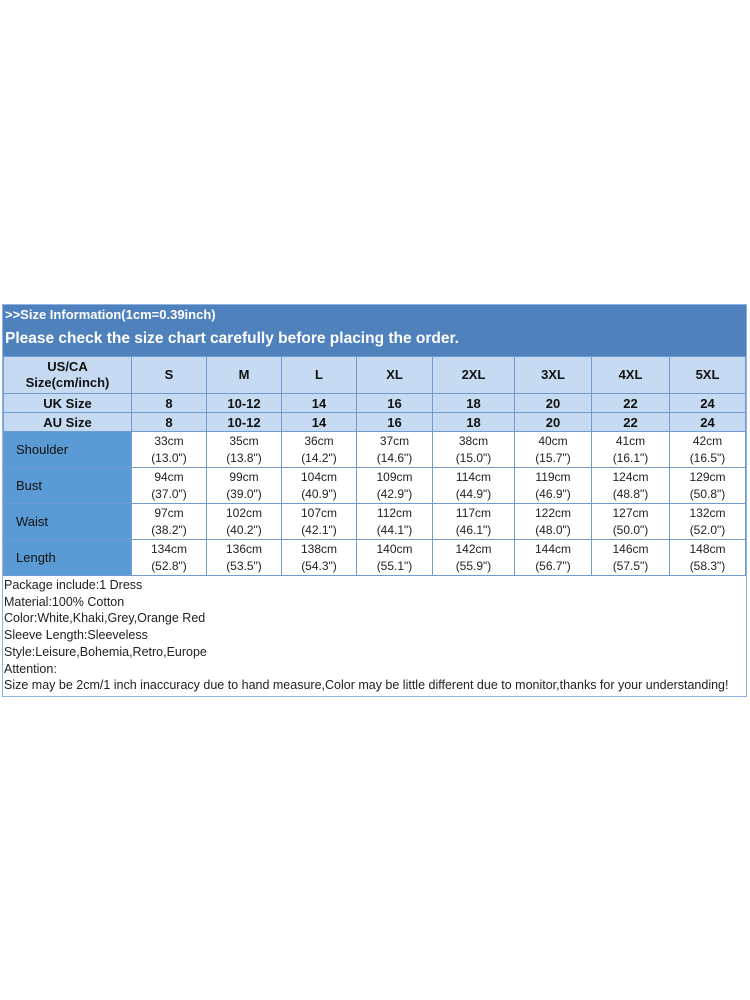 This screenshot has height=1000, width=750. I want to click on measurement-cell: 138cm (54.3"), so click(319, 557).